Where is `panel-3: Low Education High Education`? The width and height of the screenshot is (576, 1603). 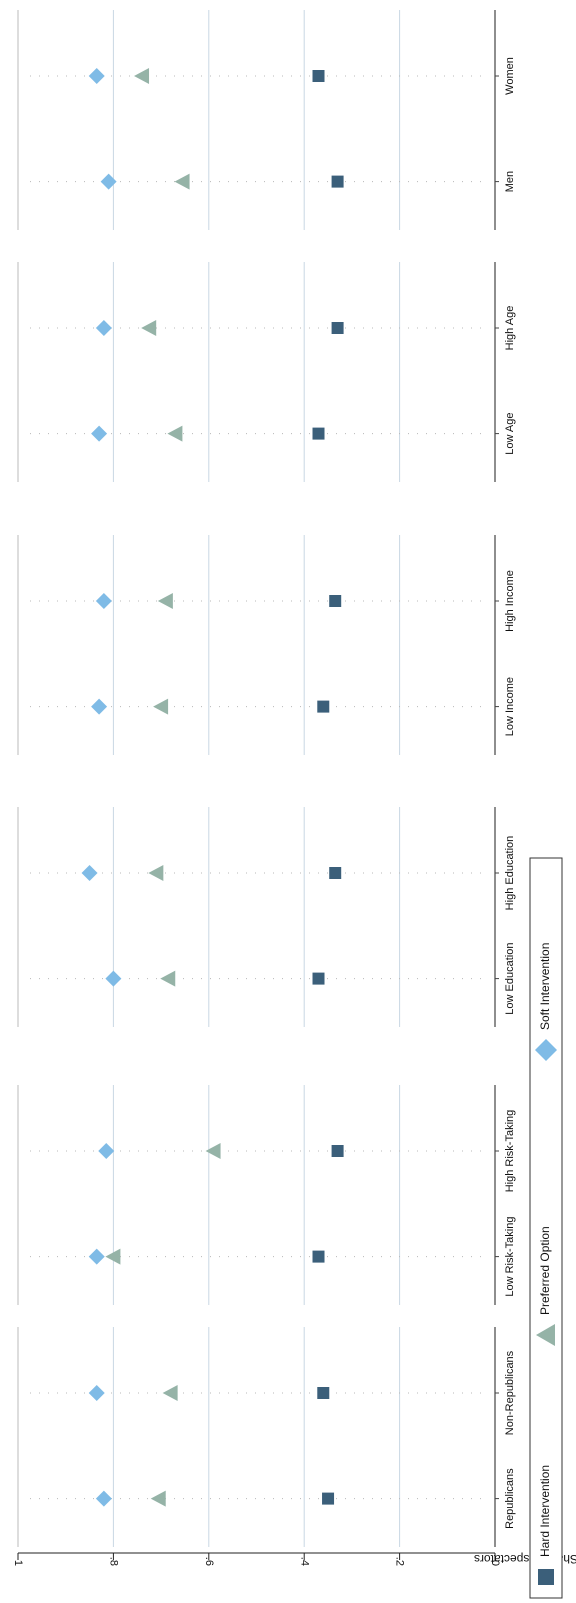
panel-3: Low Education High Education is located at coordinates (266, 917).